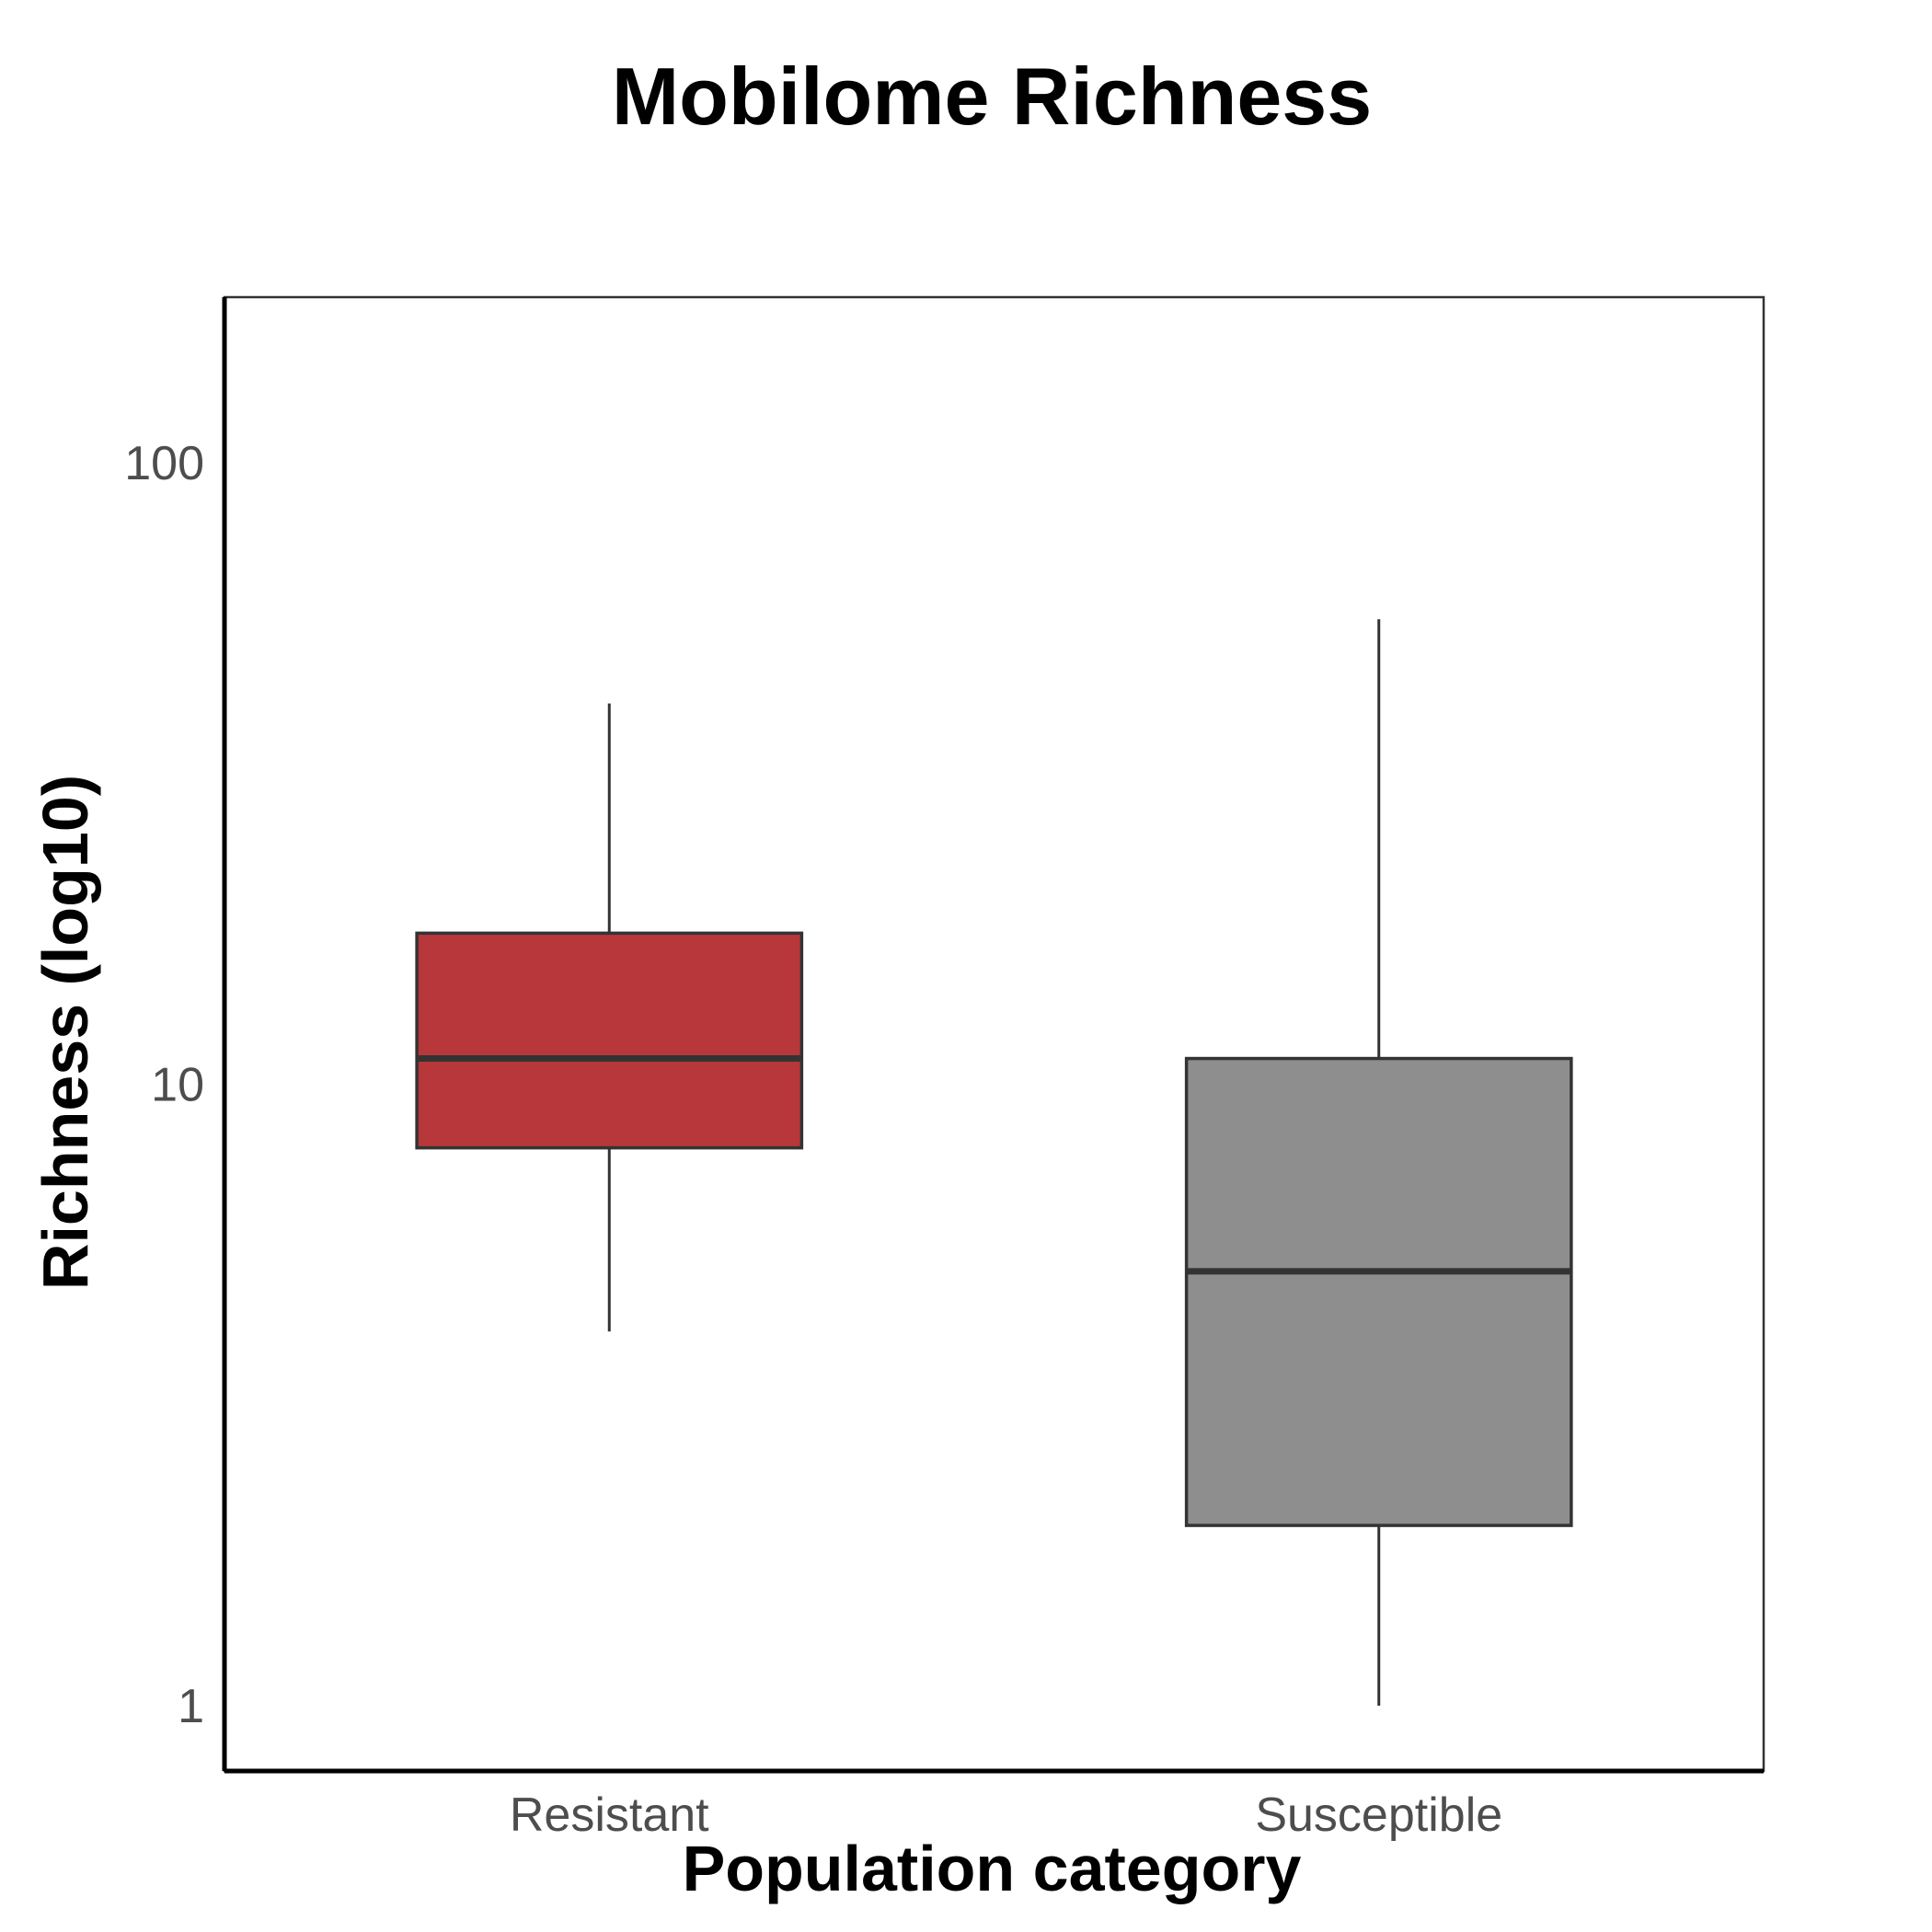 This screenshot has height=1932, width=1932. Describe the element at coordinates (609, 1040) in the screenshot. I see `box-resistant` at that location.